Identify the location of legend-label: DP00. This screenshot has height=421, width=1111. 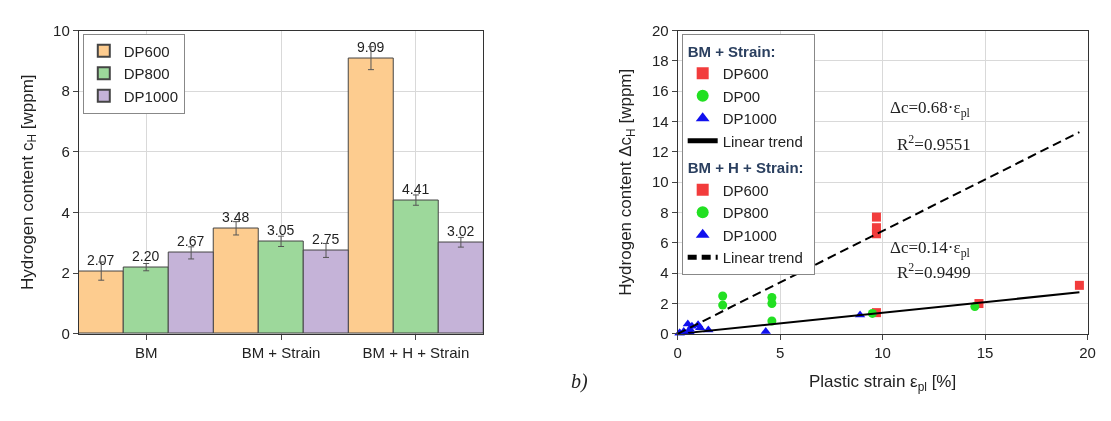
(741, 96).